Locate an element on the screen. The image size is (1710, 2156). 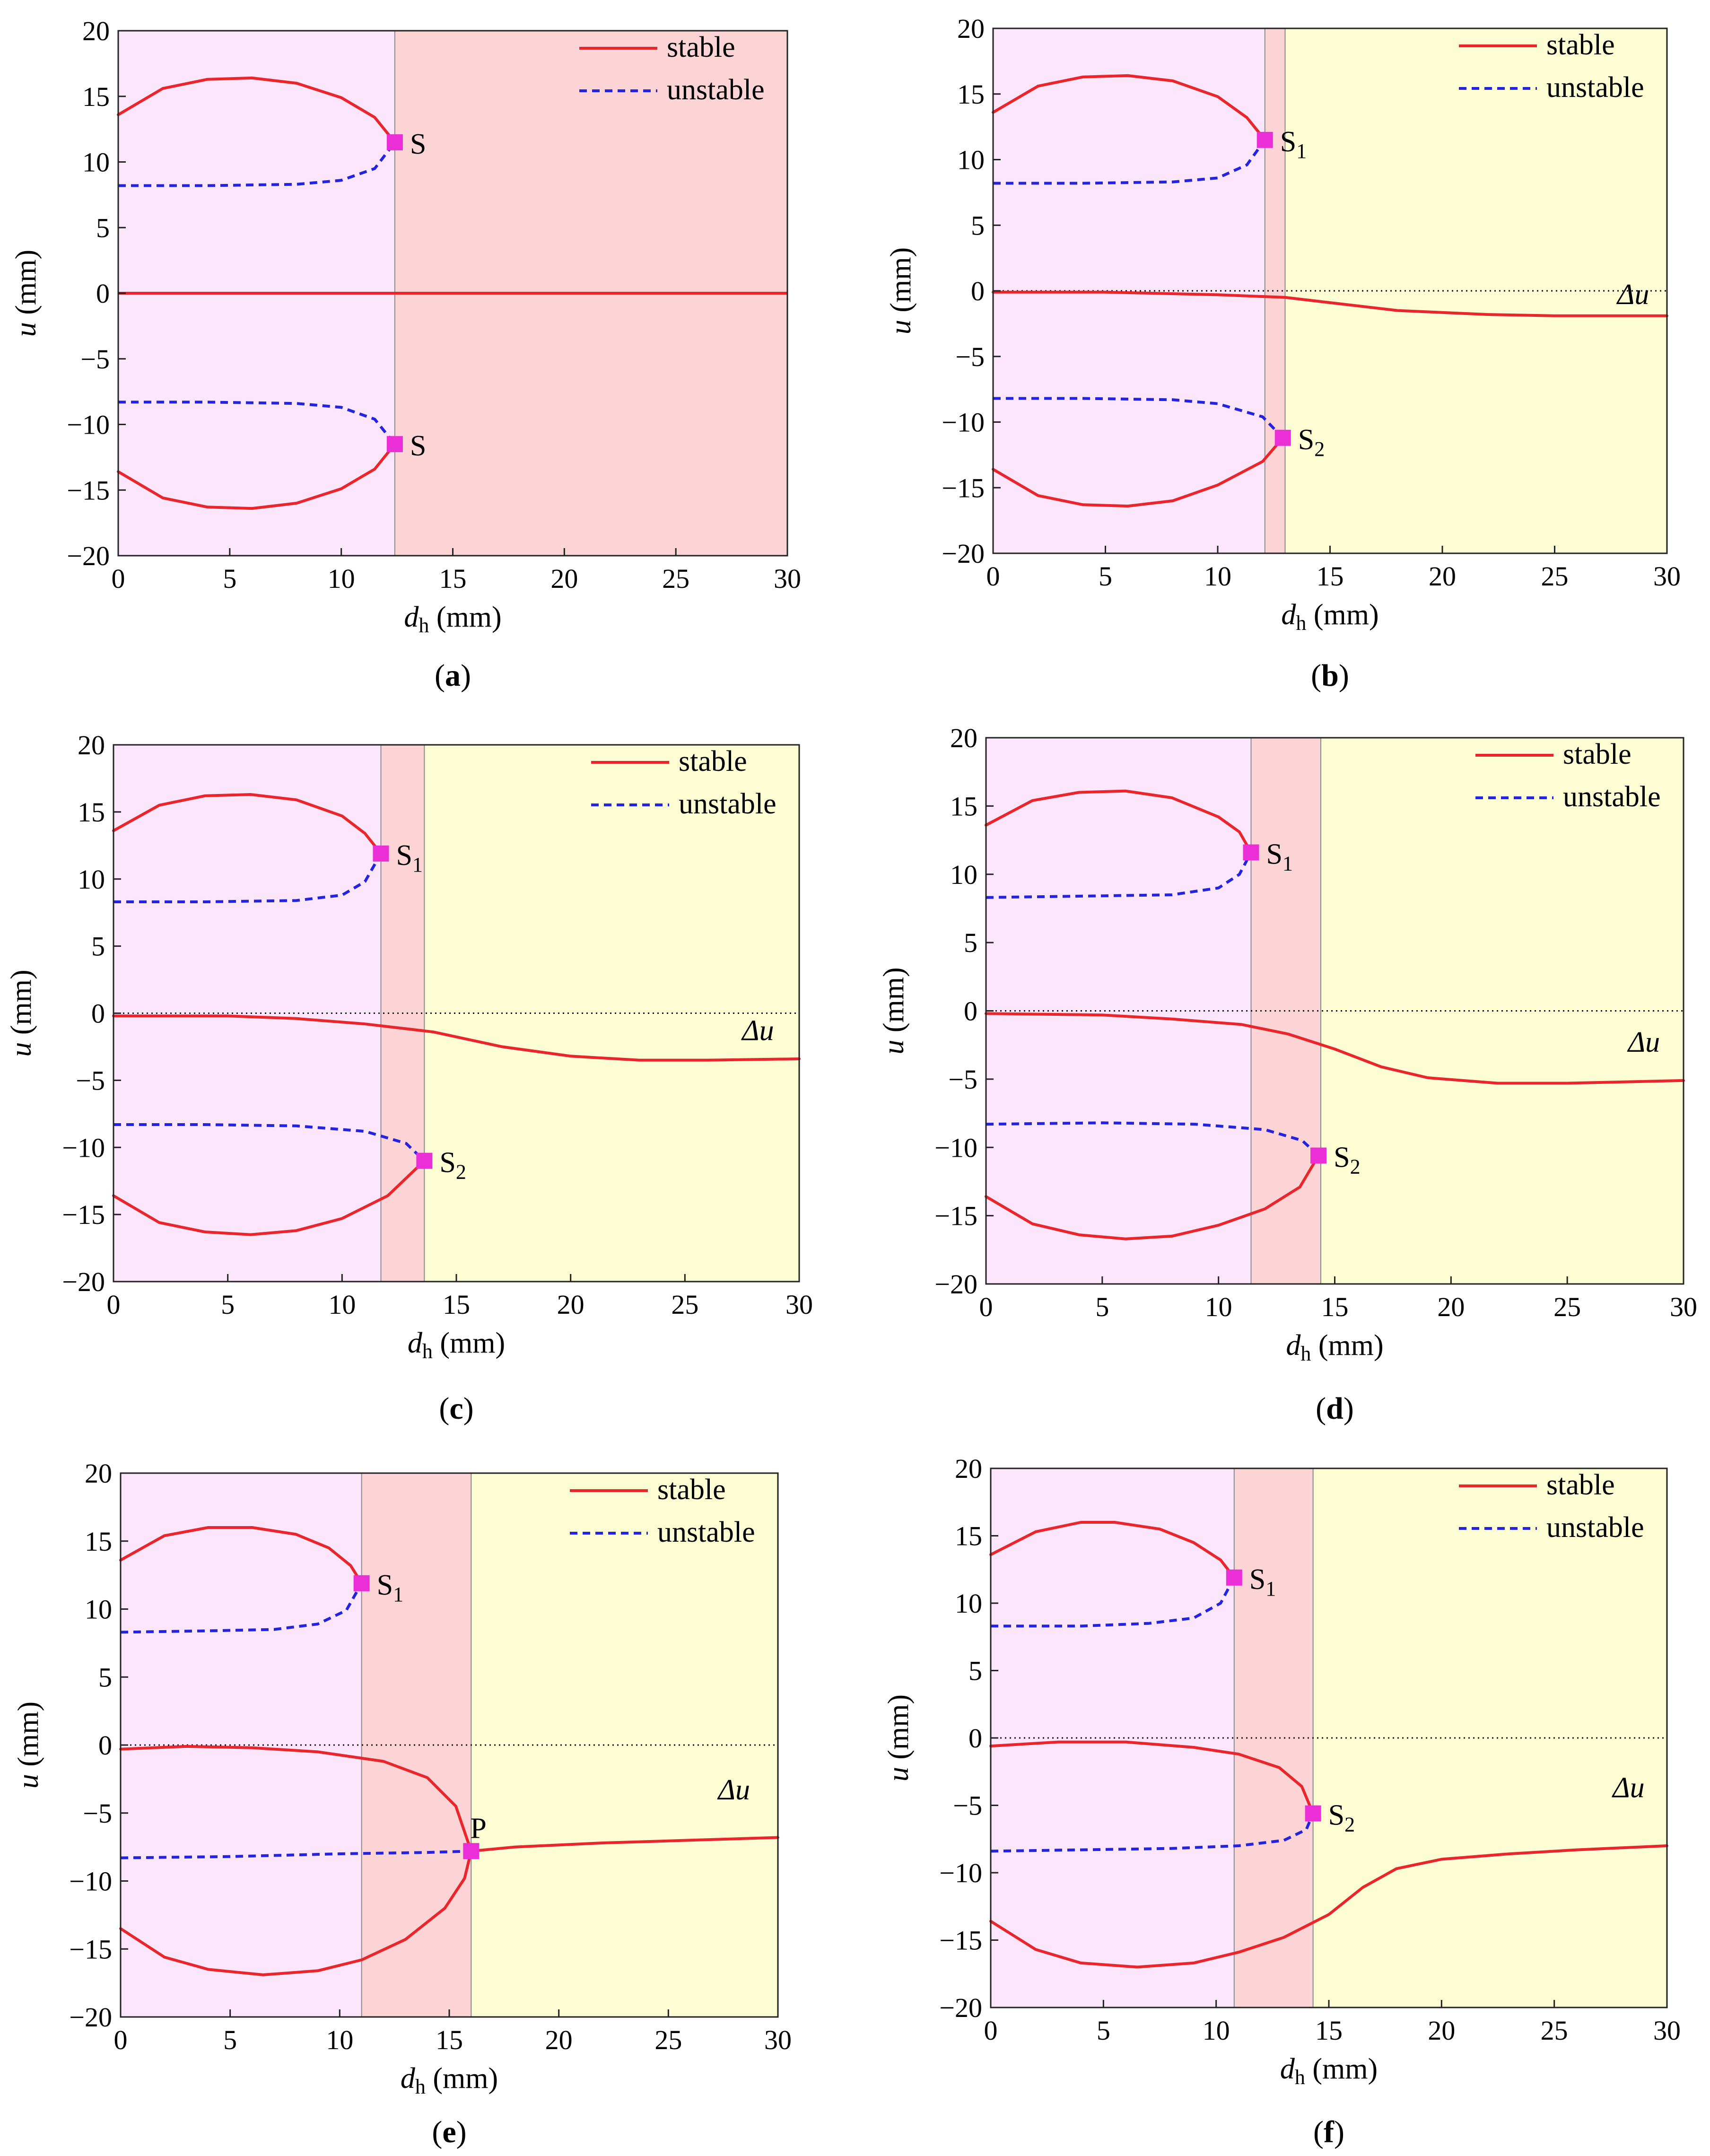
x-tick-label: 20 is located at coordinates (1441, 2031).